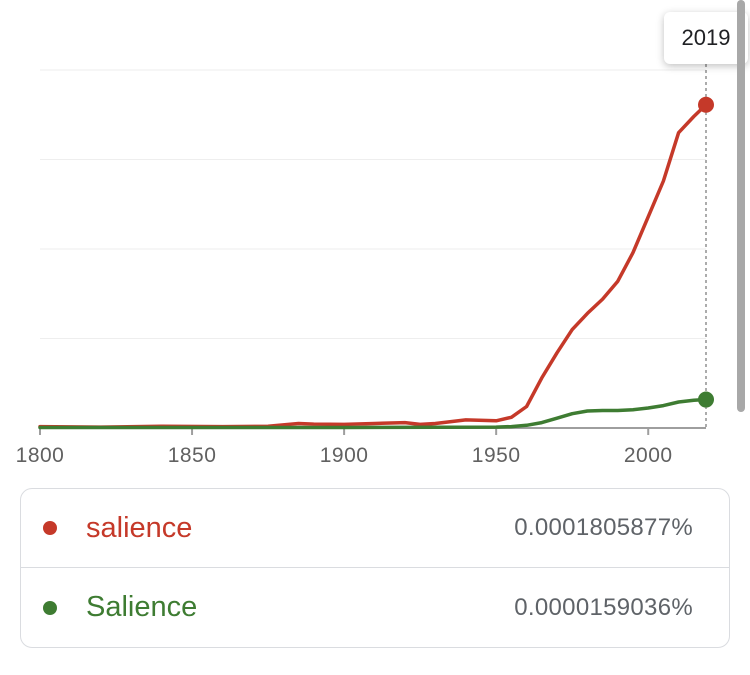  What do you see at coordinates (40, 455) in the screenshot?
I see `x-tick-label: 1800` at bounding box center [40, 455].